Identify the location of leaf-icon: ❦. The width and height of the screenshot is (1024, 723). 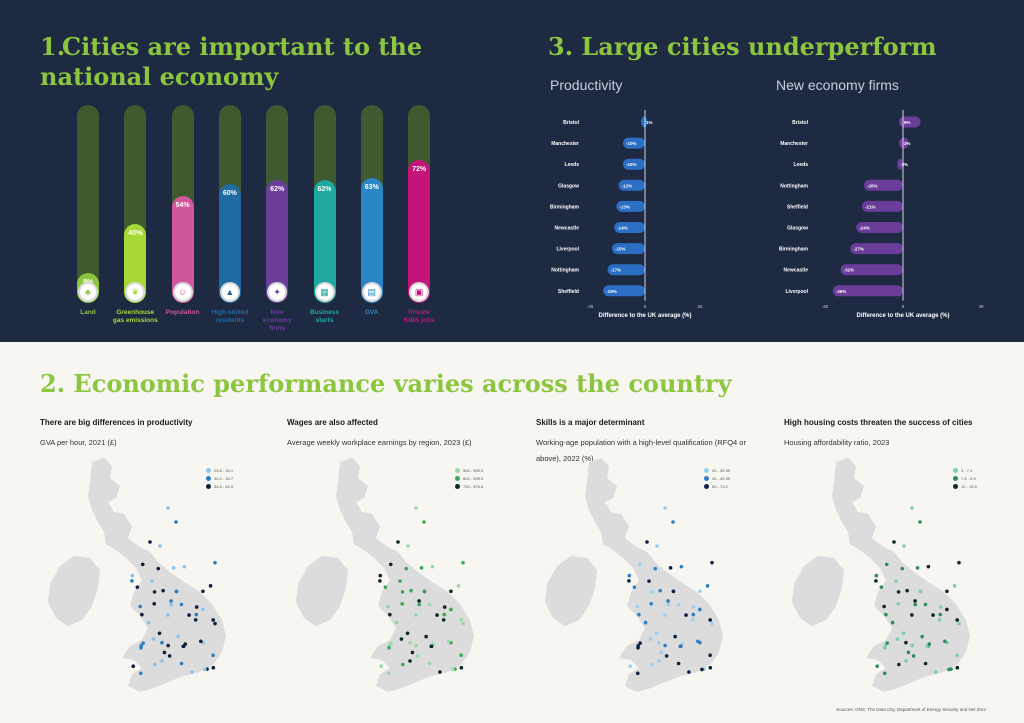
(135, 292).